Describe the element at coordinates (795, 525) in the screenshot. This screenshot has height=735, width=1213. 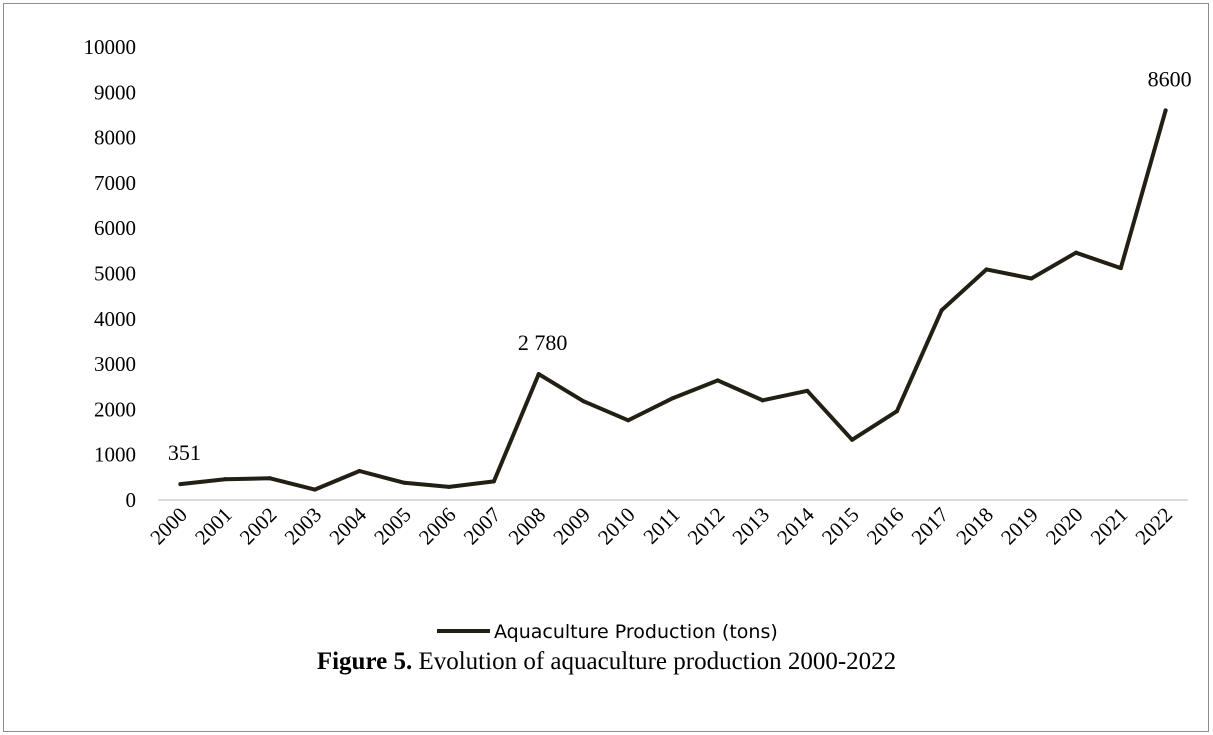
I see `x-tick-label: 2014` at that location.